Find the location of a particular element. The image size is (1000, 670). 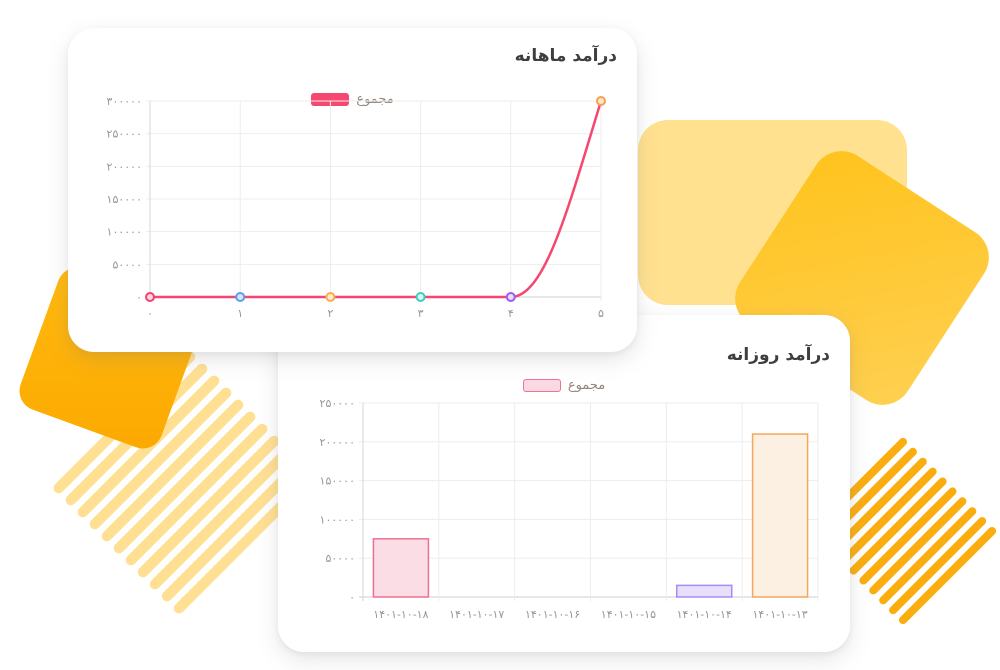

line-series is located at coordinates (376, 199).